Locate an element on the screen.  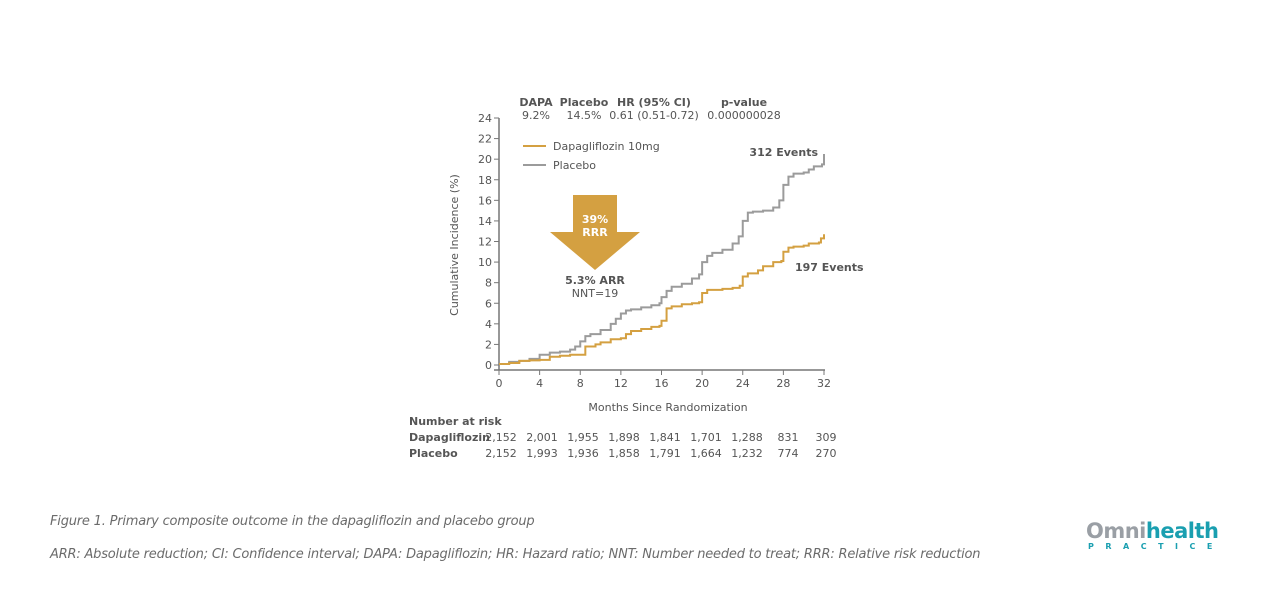
legend-label-dapagliflozin: Dapagliflozin 10mg is located at coordinates (606, 146).